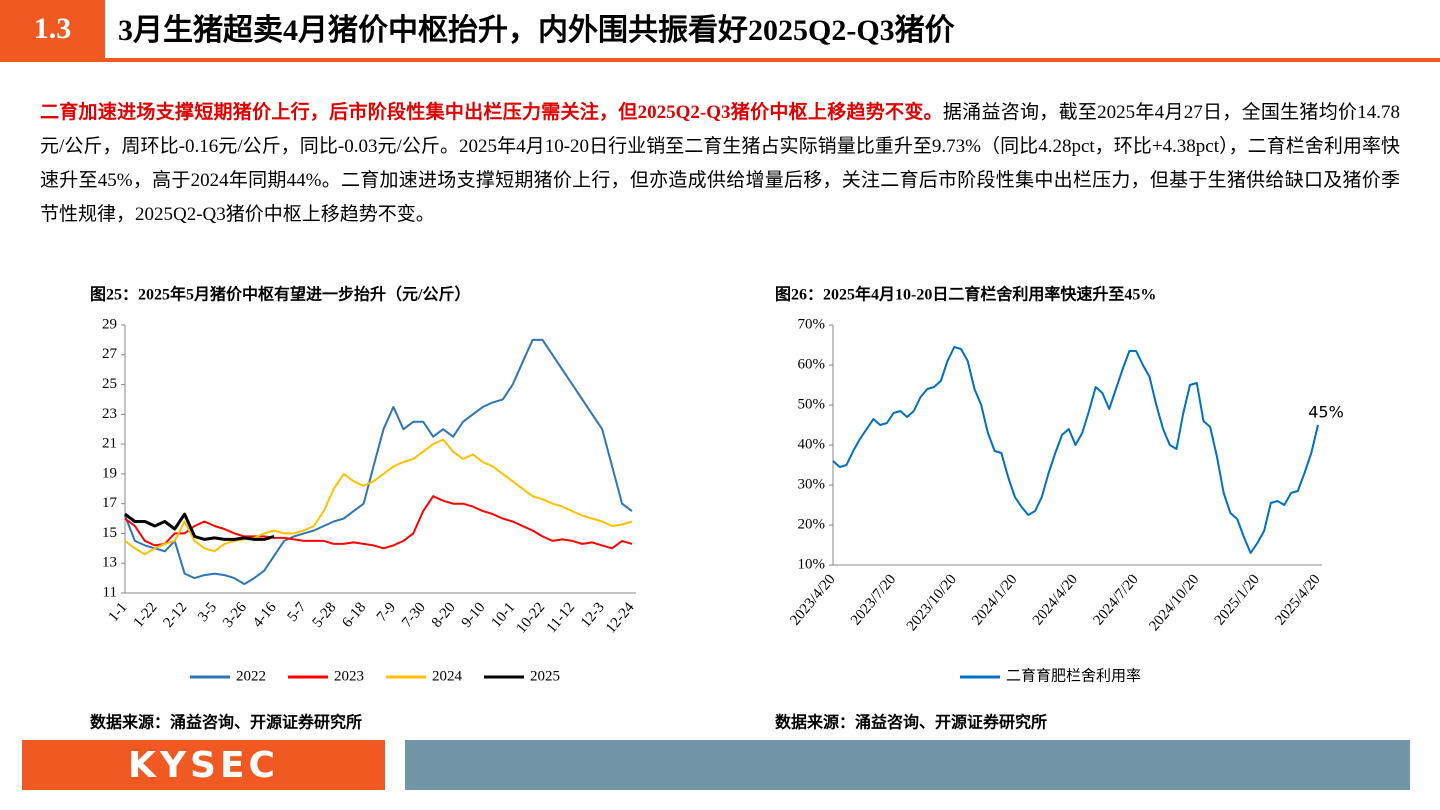 Image resolution: width=1440 pixels, height=810 pixels. I want to click on x-tick-label: 2024/7/20, so click(1115, 599).